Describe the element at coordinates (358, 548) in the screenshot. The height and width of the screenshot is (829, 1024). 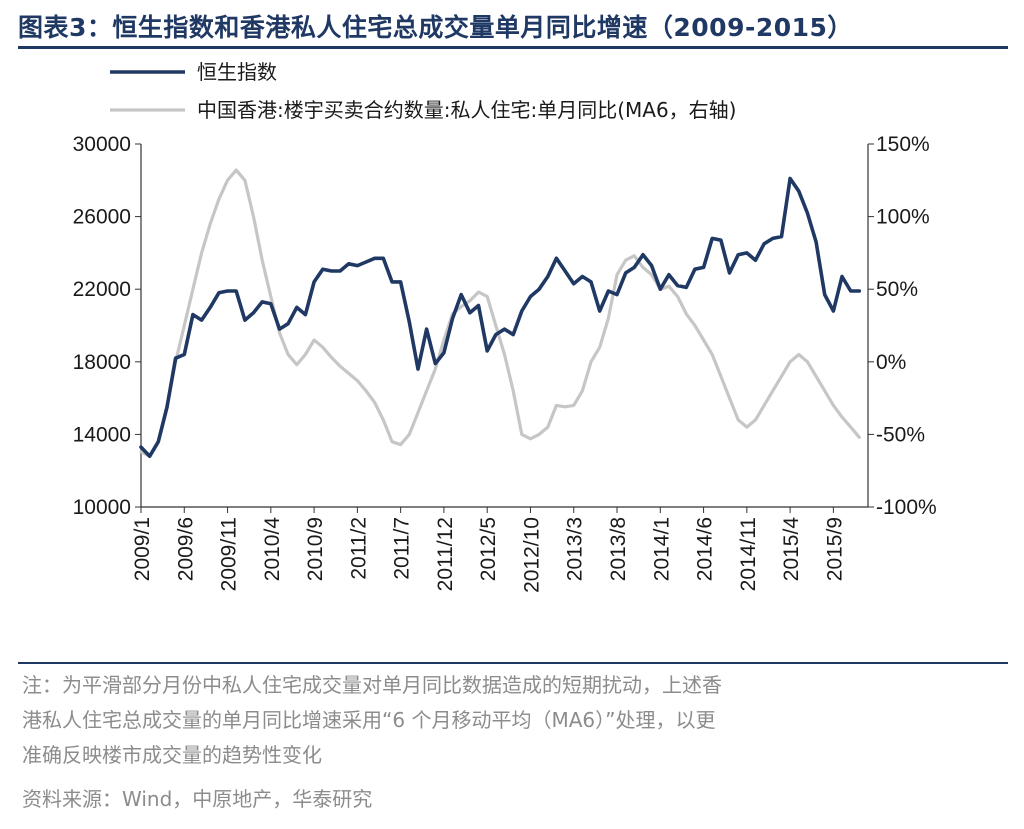
I see `x-tick-label: 2011/2` at that location.